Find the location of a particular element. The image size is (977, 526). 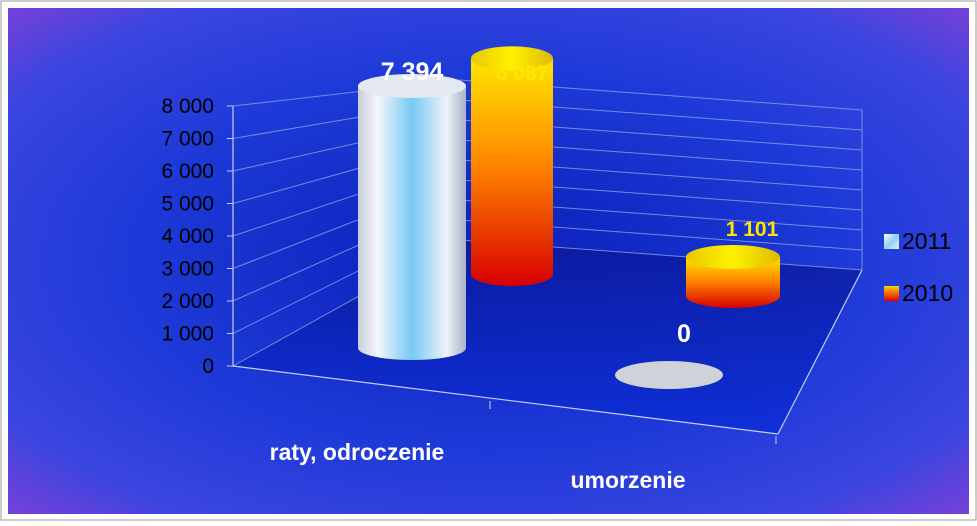

bar-2010-umorzenie is located at coordinates (733, 276).